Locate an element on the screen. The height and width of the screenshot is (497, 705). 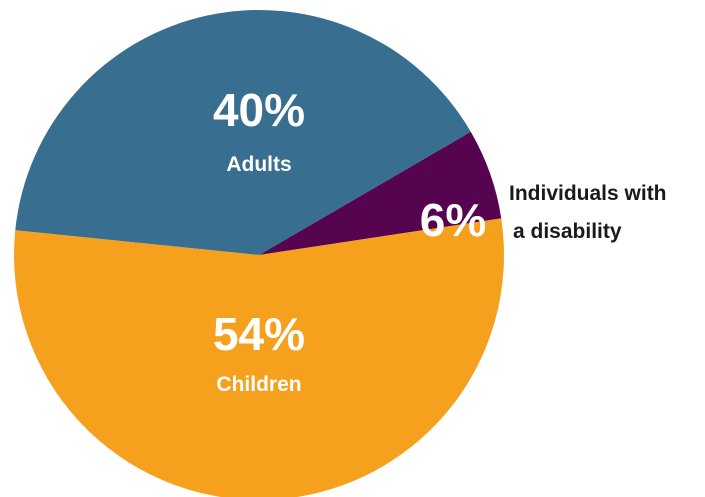
slice-value-label-children: 54% is located at coordinates (259, 334).